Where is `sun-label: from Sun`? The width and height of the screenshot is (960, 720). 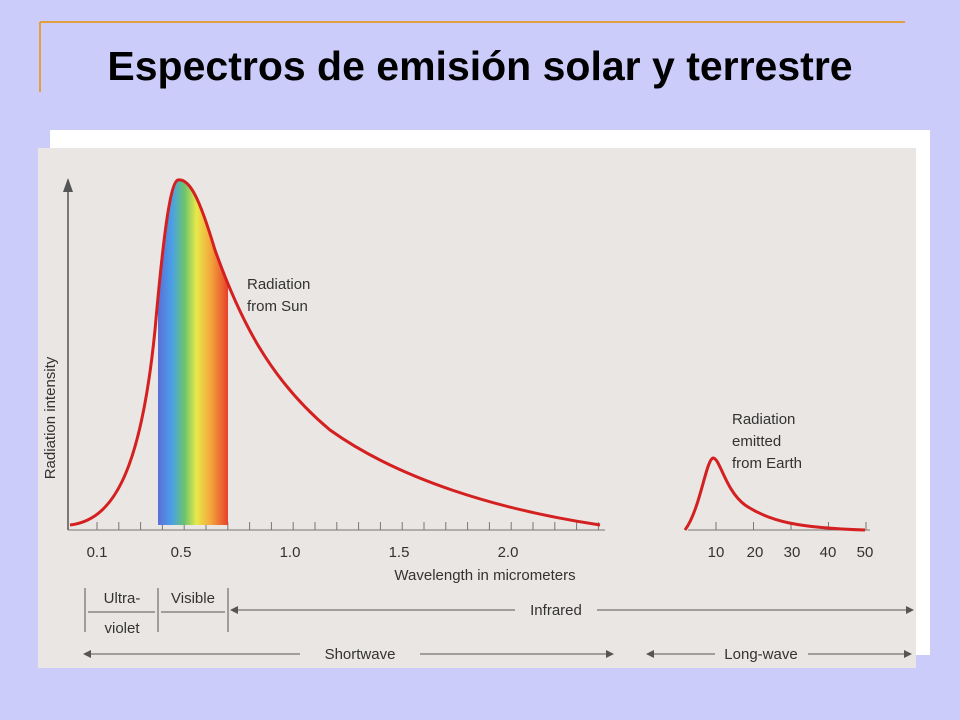 sun-label: from Sun is located at coordinates (277, 306).